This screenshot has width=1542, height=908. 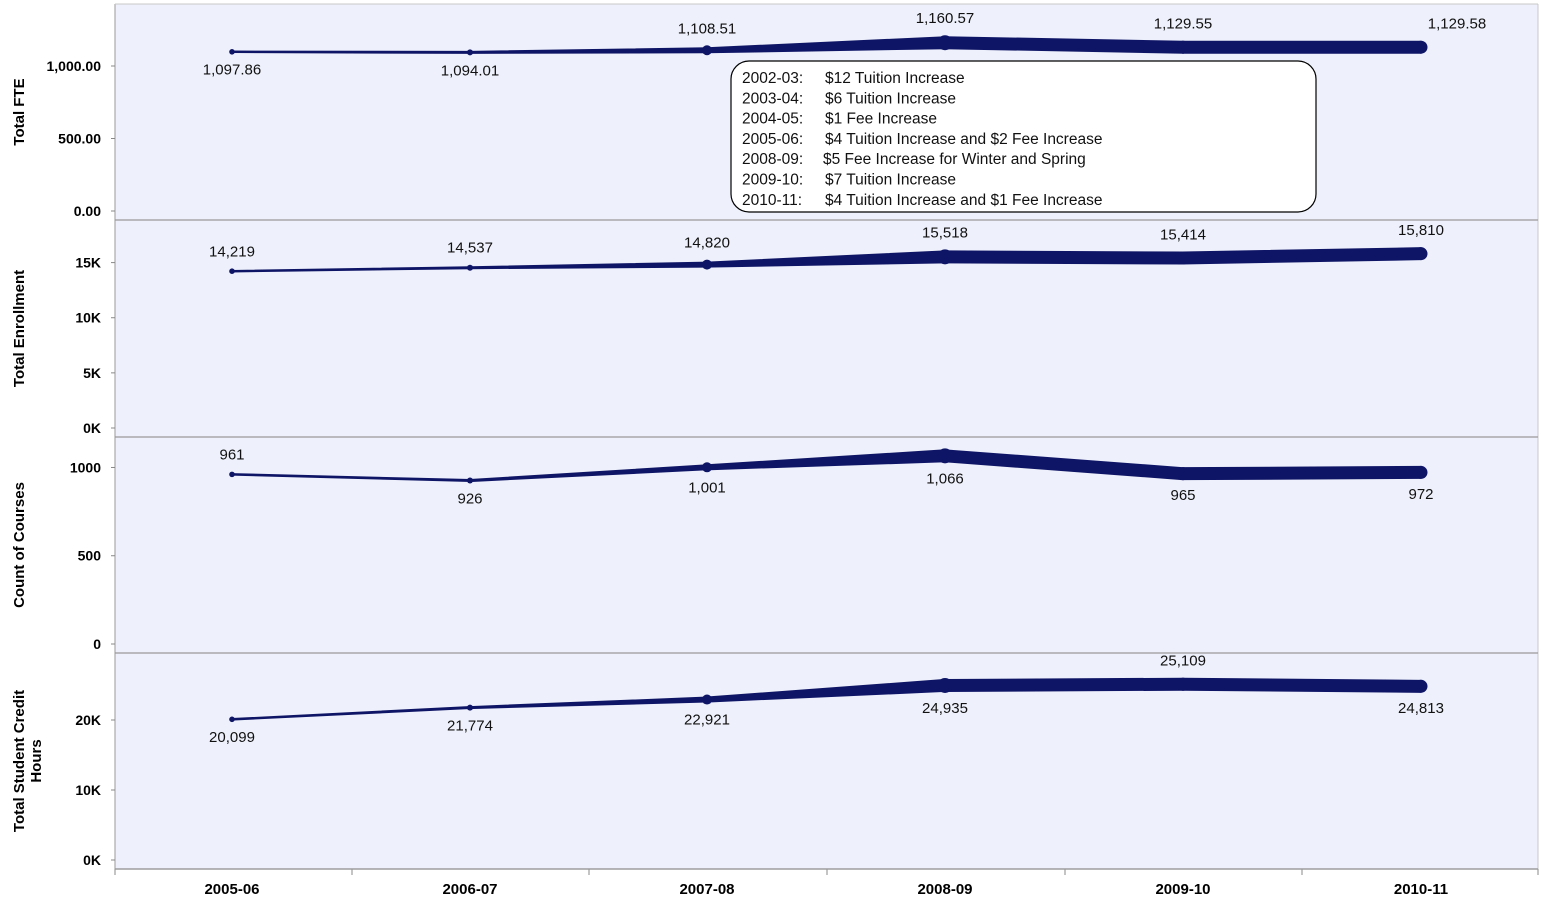 I want to click on data-label: 1,160.57, so click(x=945, y=18).